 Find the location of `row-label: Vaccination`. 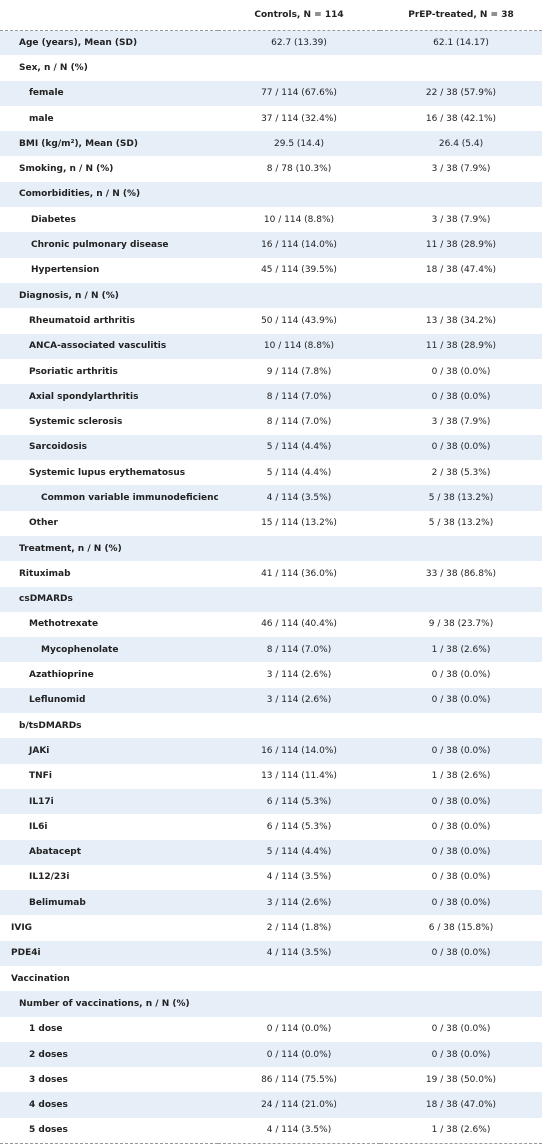

row-label: Vaccination is located at coordinates (40, 978).